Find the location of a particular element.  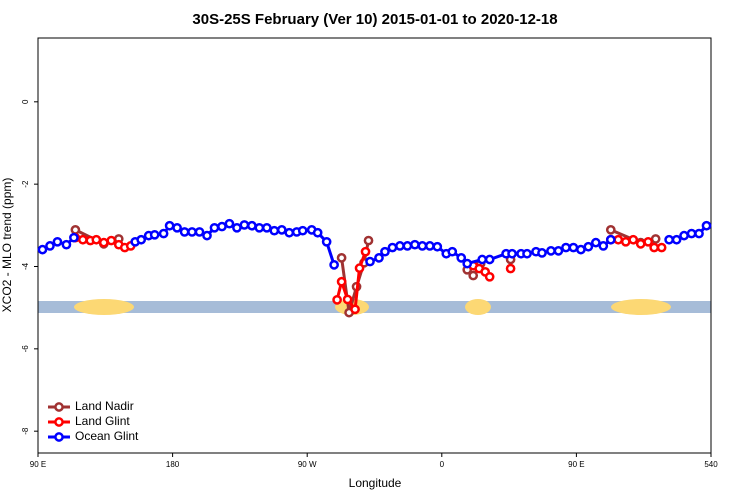

y-tick-label: -6 is located at coordinates (25, 349).